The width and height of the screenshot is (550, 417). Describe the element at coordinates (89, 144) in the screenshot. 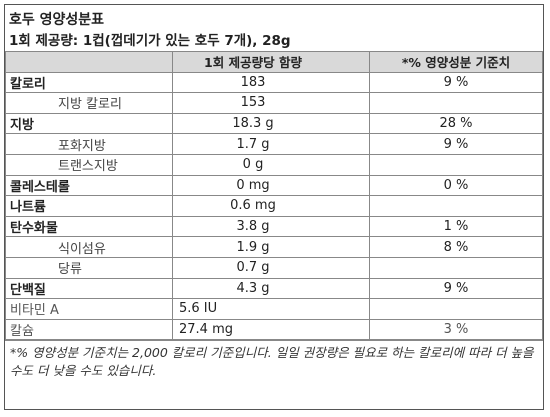

I see `nutrient-name: 포화지방` at that location.